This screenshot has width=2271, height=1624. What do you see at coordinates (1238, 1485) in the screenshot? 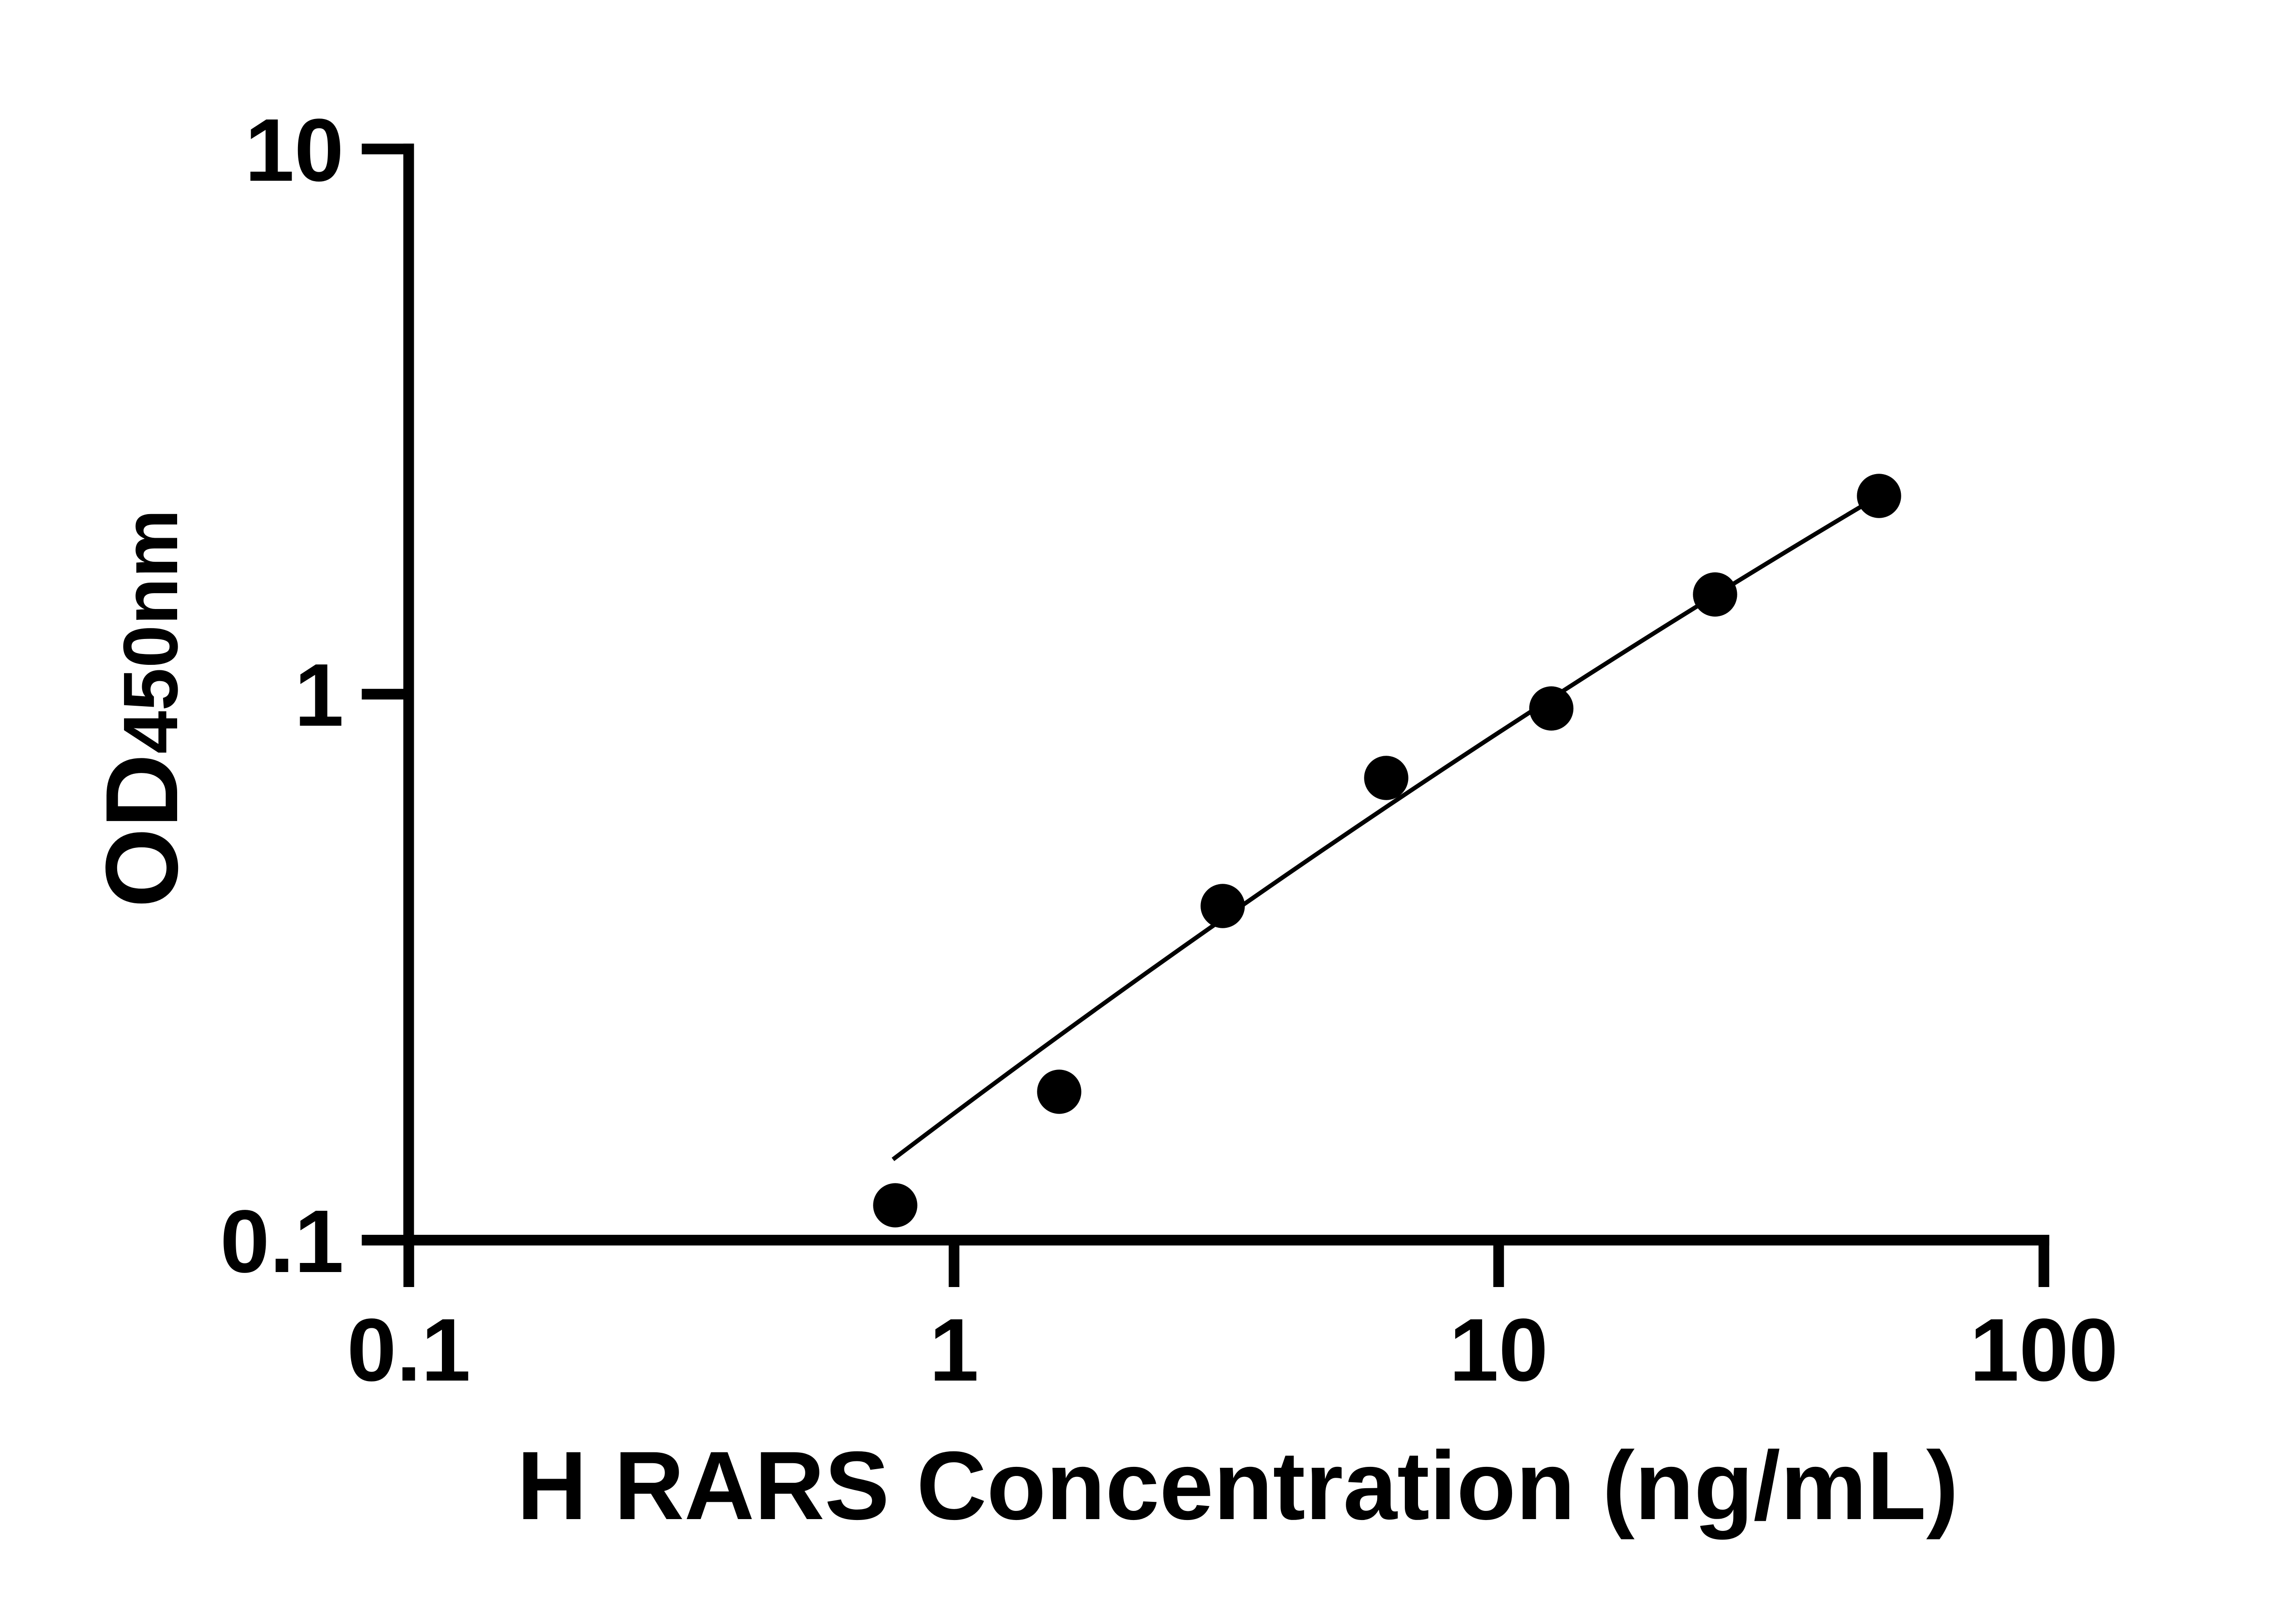
I see `svg-text: H RARS Concentration (ng/mL)` at bounding box center [1238, 1485].